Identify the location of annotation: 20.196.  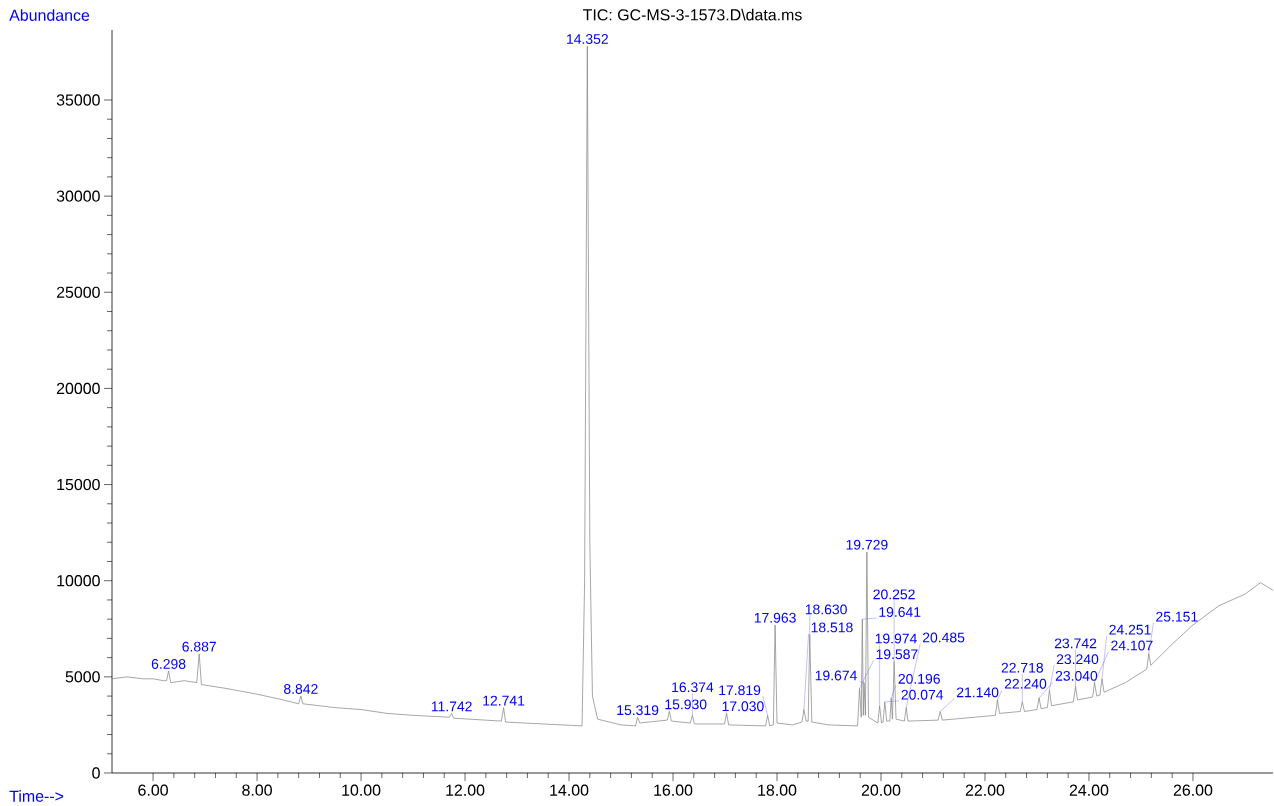
(919, 678).